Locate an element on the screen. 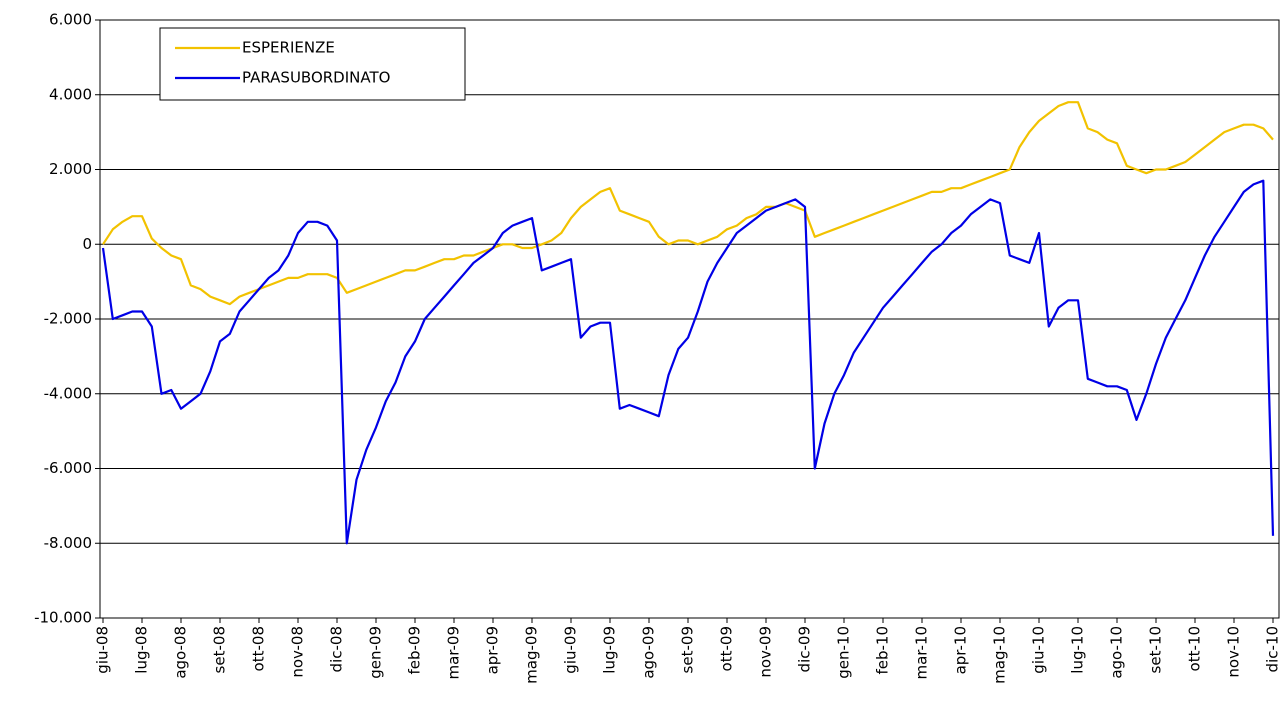  x-tick-label: feb-09 is located at coordinates (415, 650).